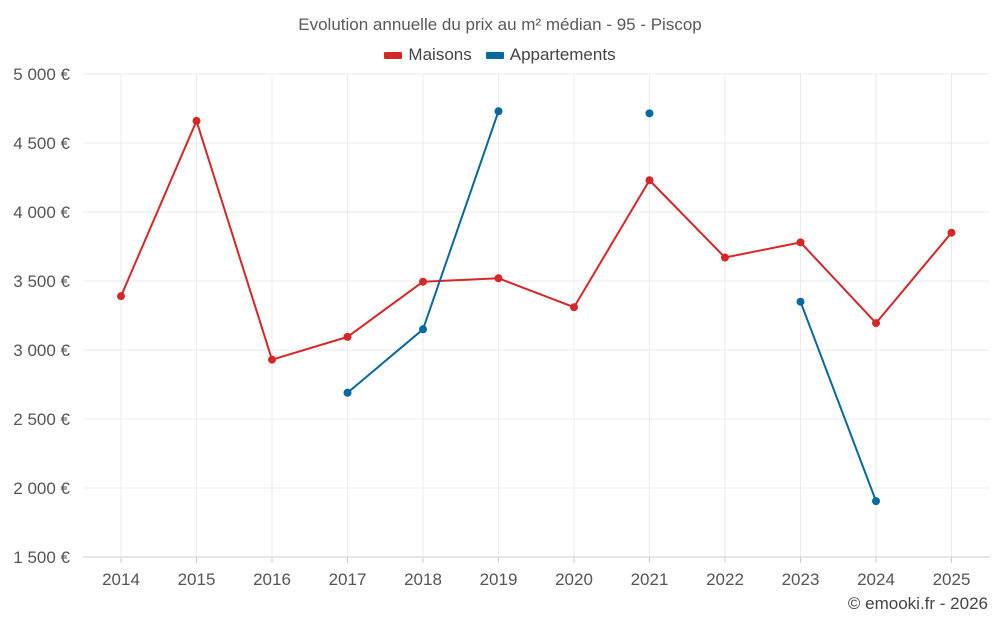  Describe the element at coordinates (952, 579) in the screenshot. I see `x-tick-label: 2025` at that location.